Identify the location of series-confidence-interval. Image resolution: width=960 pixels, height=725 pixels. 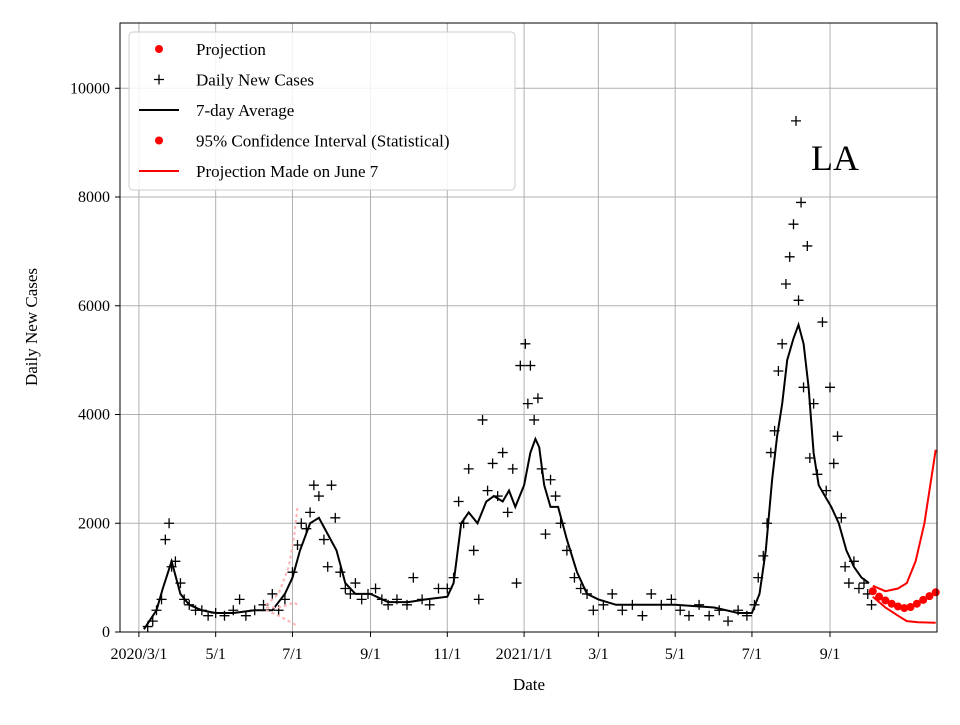
(904, 536).